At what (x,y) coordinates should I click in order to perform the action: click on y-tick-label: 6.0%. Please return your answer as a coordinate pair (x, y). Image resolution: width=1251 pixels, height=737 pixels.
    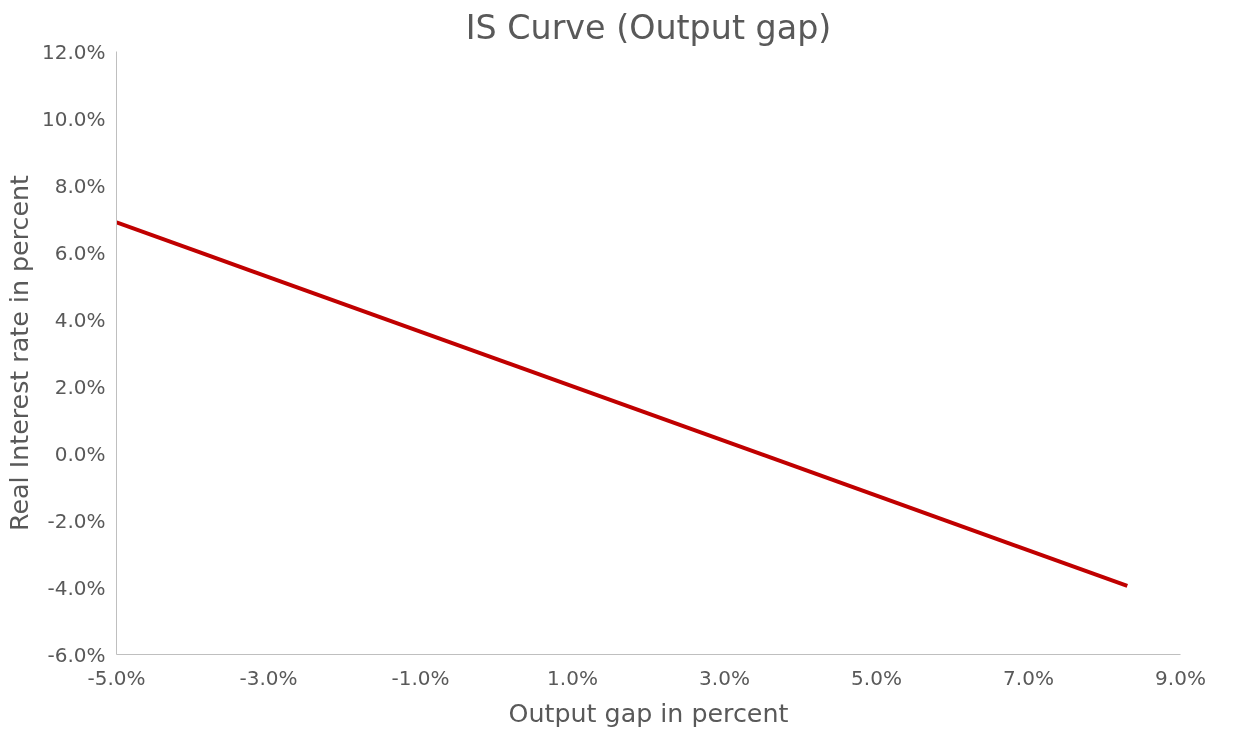
    Looking at the image, I should click on (80, 252).